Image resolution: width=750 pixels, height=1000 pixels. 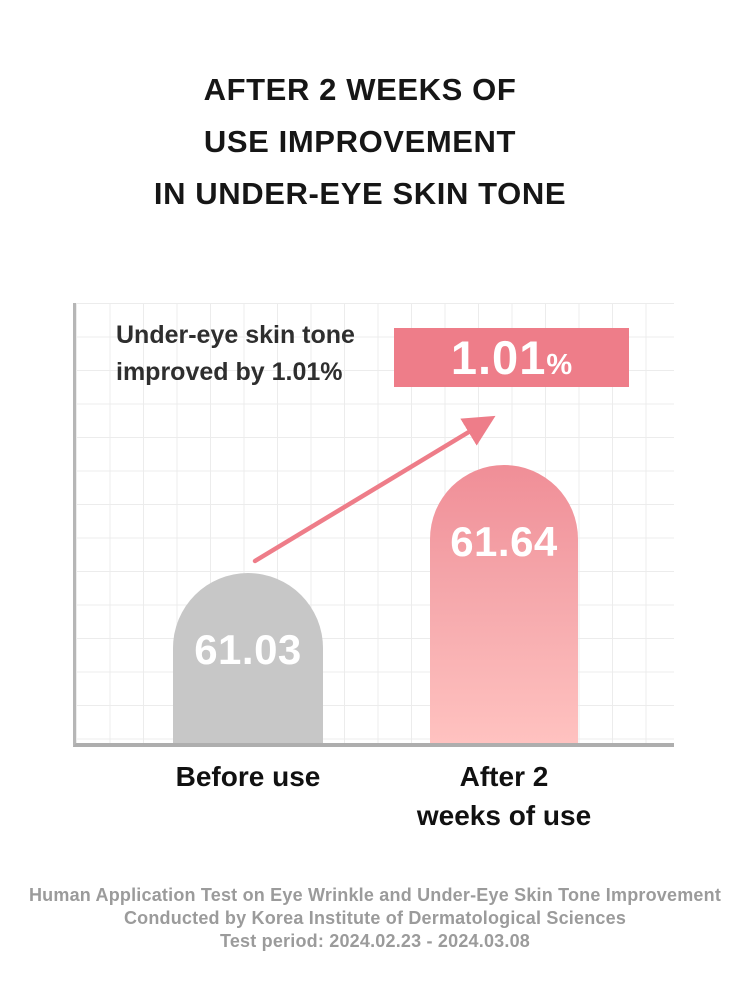 I want to click on title-line-3: IN UNDER-EYE SKIN TONE, so click(x=360, y=193).